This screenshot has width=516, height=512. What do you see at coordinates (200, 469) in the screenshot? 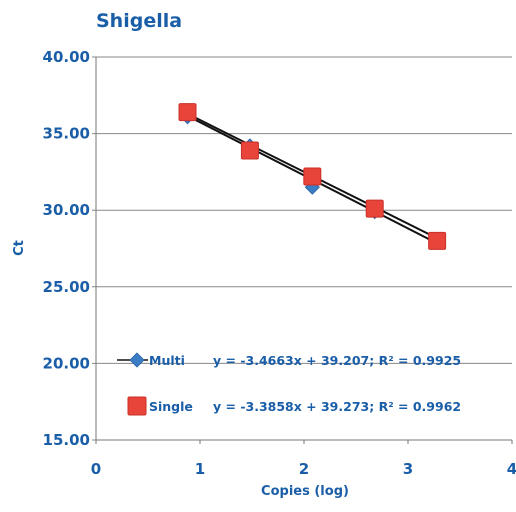
I see `x-tick-label: 1` at bounding box center [200, 469].